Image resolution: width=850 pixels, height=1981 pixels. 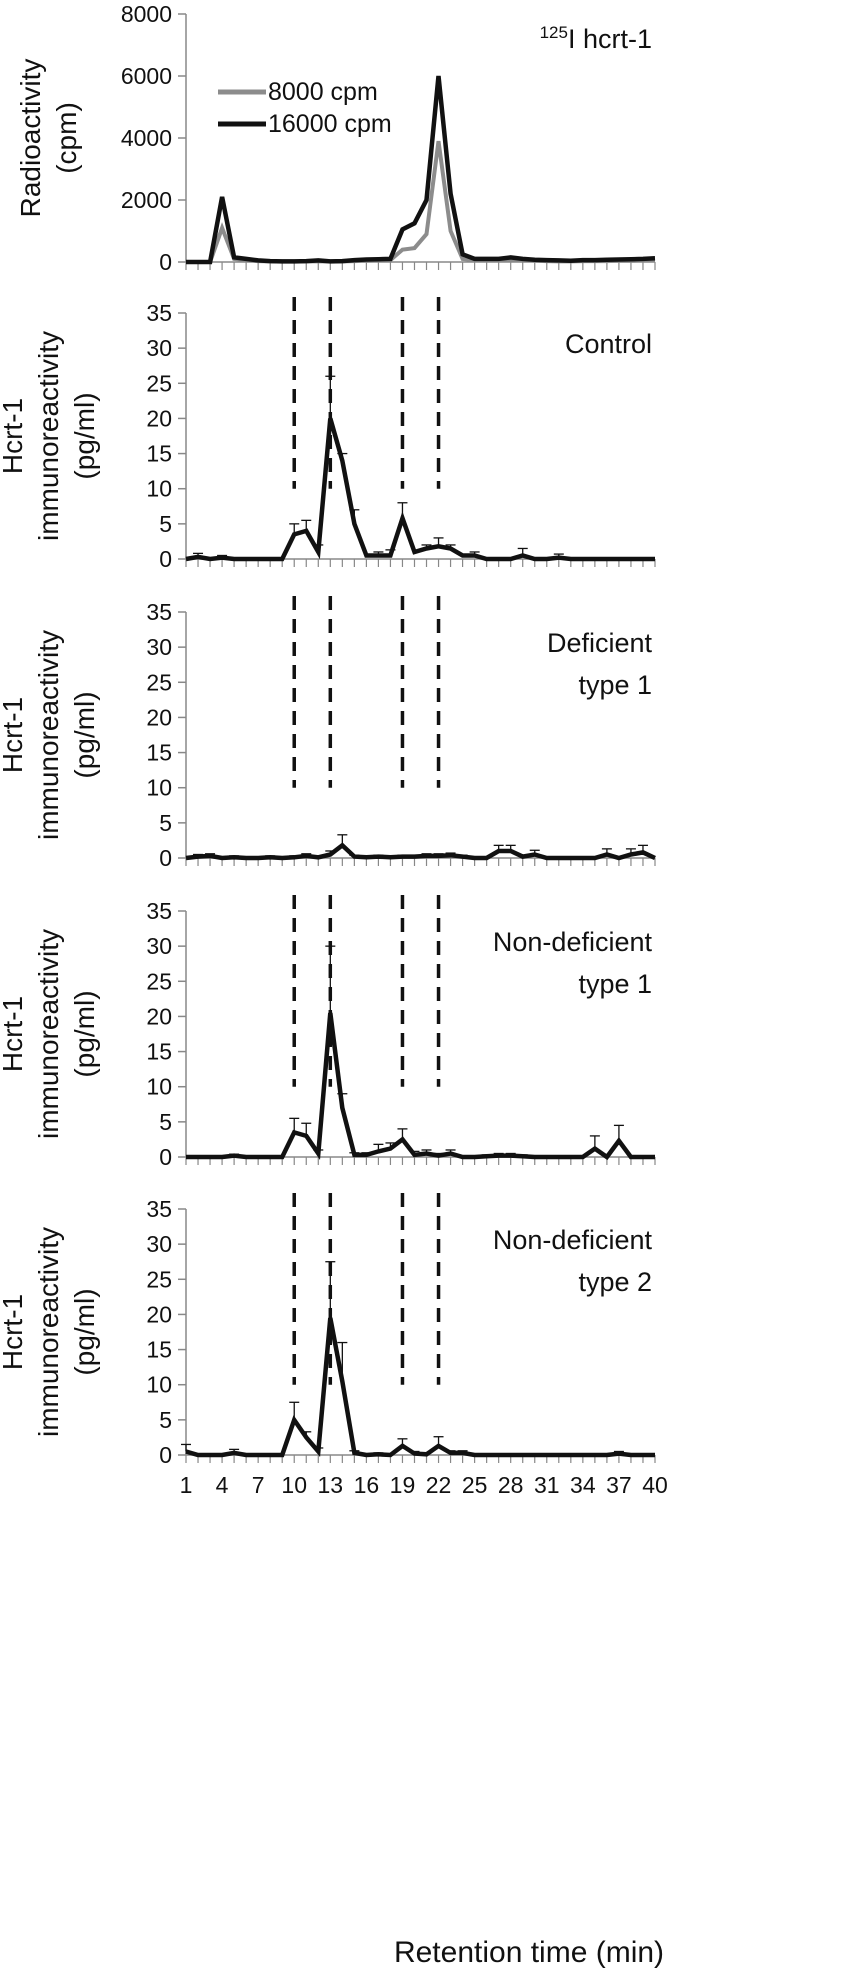 What do you see at coordinates (330, 124) in the screenshot?
I see `legend-entry: 16000 cpm` at bounding box center [330, 124].